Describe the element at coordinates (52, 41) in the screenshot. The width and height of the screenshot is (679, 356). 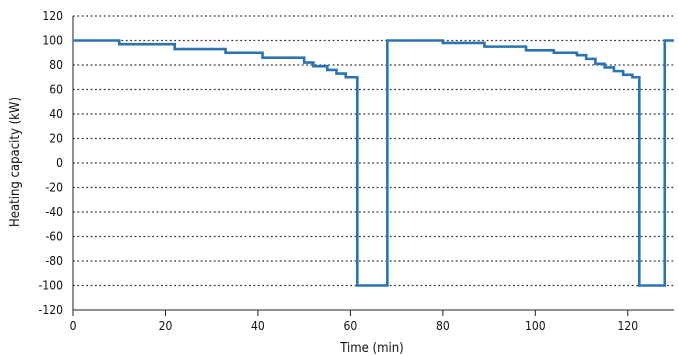
I see `y-tick-label: 100` at that location.